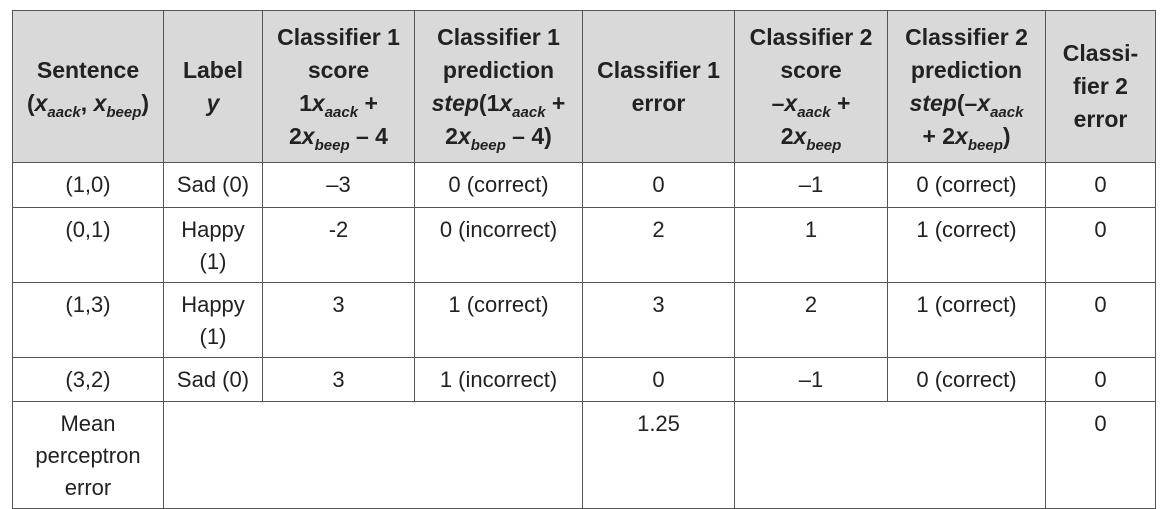 This screenshot has height=509, width=1165. What do you see at coordinates (338, 185) in the screenshot?
I see `cell-classifier1-score: –3` at bounding box center [338, 185].